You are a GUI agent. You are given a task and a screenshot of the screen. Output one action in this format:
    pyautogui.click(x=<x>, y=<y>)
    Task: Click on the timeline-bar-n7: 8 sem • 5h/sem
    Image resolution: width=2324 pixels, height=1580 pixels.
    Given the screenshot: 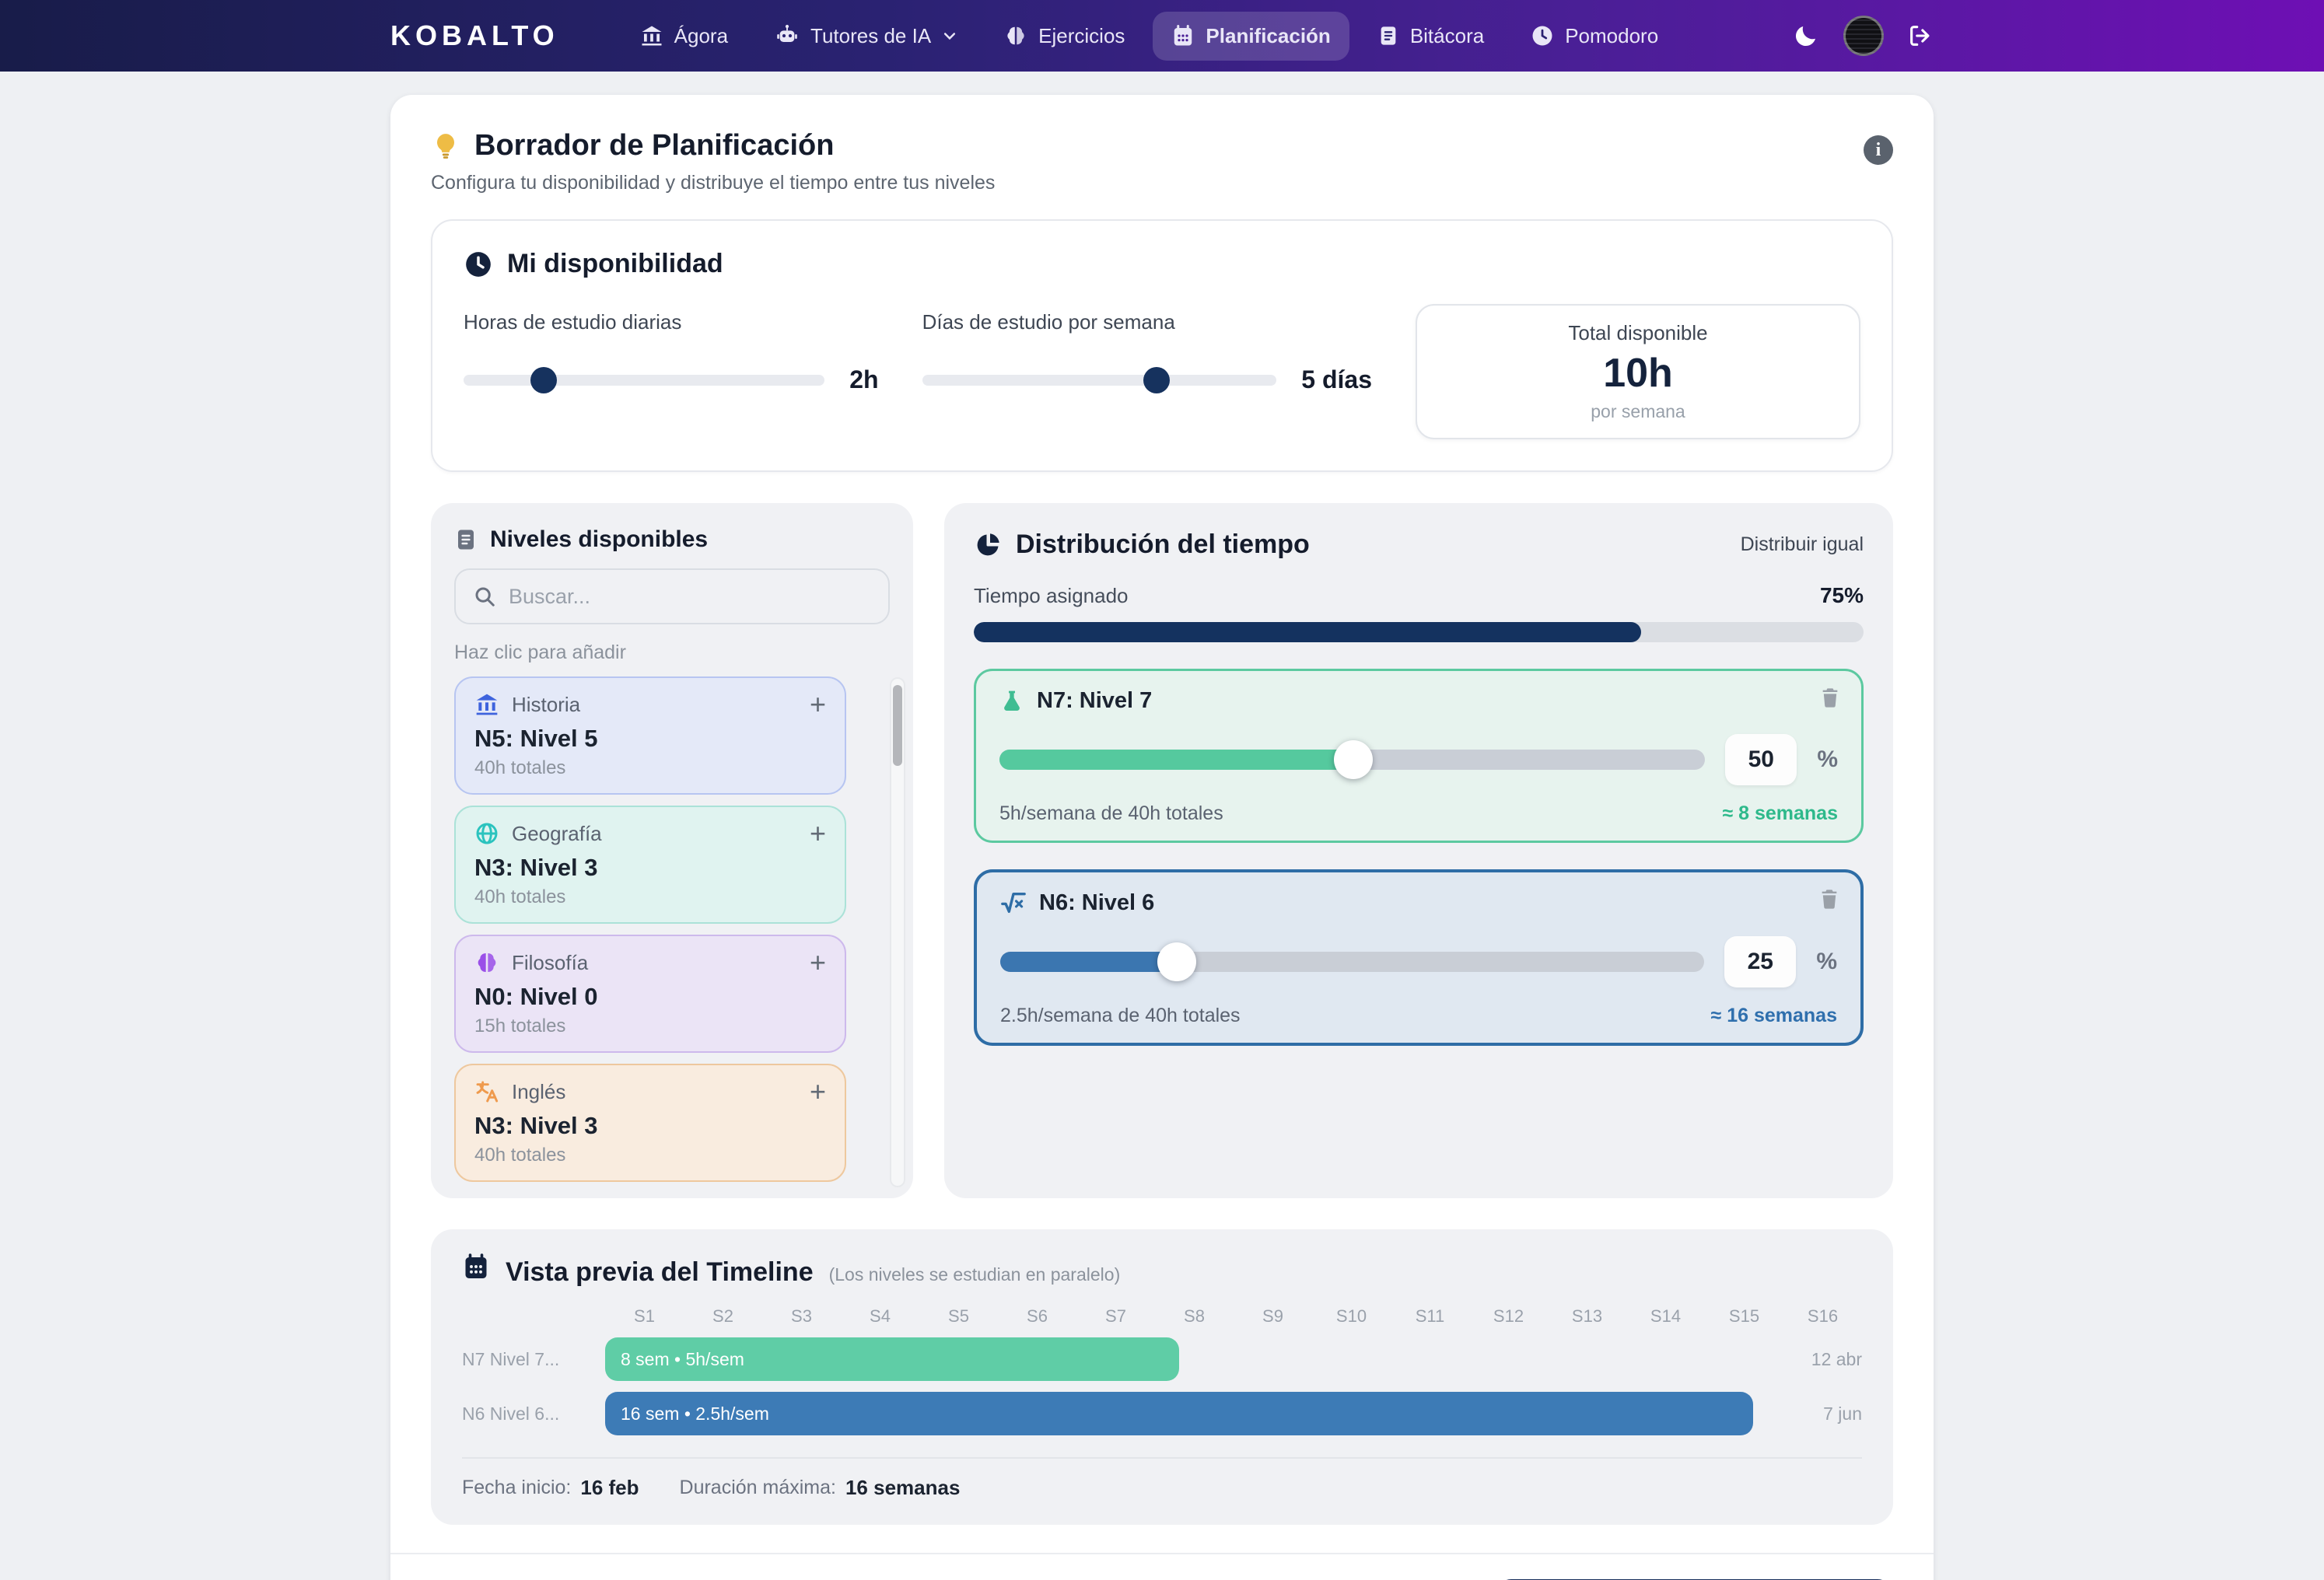 What is the action you would take?
    pyautogui.click(x=892, y=1359)
    